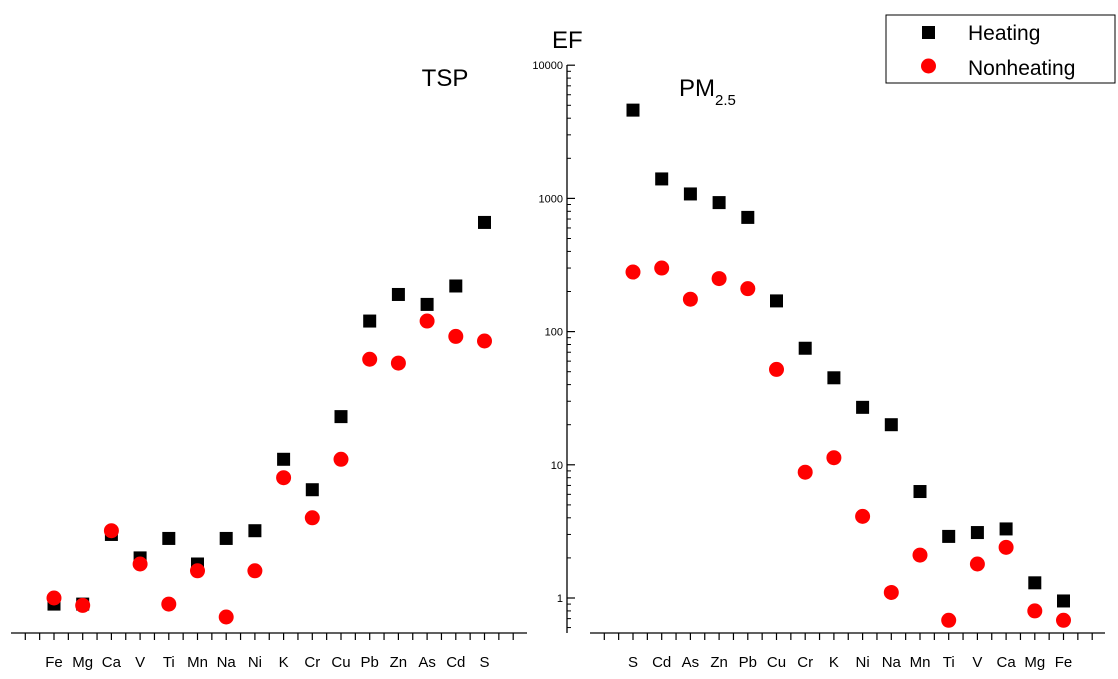  What do you see at coordinates (691, 662) in the screenshot?
I see `pm25-x-tick-label: As` at bounding box center [691, 662].